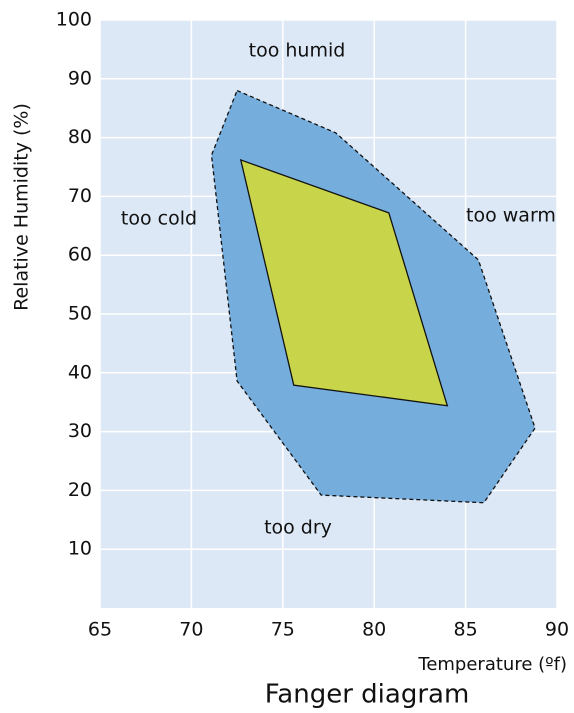  What do you see at coordinates (374, 630) in the screenshot?
I see `x-tick-label: 80` at bounding box center [374, 630].